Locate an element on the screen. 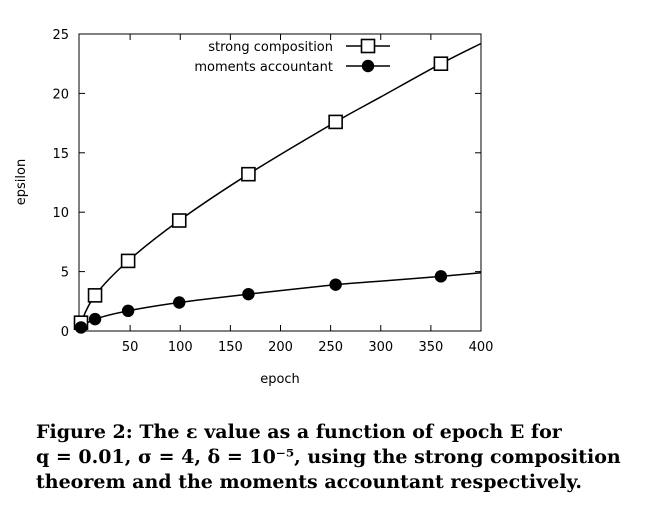  legend-label-moments-accountant: moments accountant is located at coordinates (263, 67).